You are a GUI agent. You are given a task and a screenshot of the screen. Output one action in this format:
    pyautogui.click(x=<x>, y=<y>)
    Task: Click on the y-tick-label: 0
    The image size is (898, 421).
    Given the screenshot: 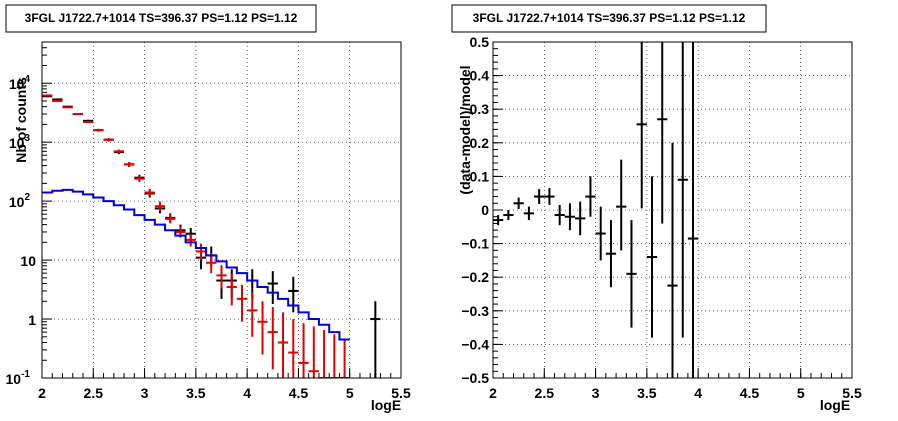 What is the action you would take?
    pyautogui.click(x=485, y=210)
    